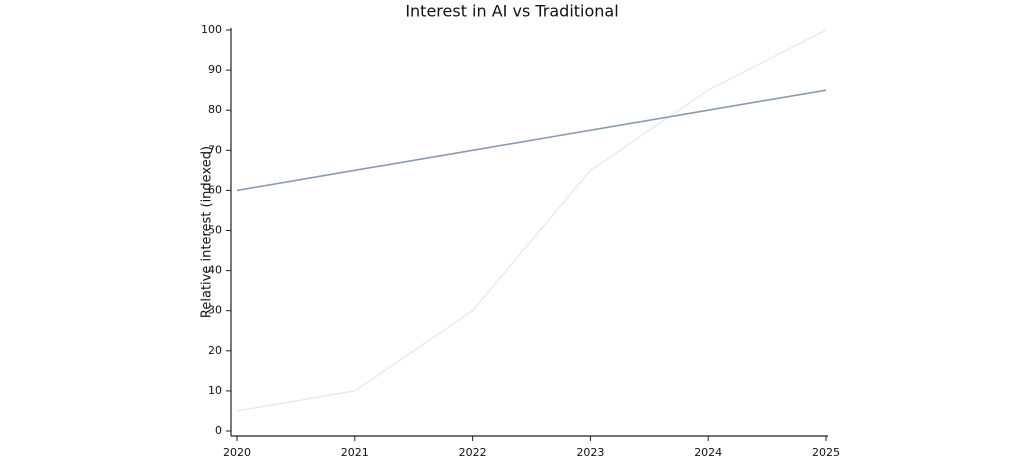 The height and width of the screenshot is (475, 1024). I want to click on x-tick-label: 2022, so click(473, 452).